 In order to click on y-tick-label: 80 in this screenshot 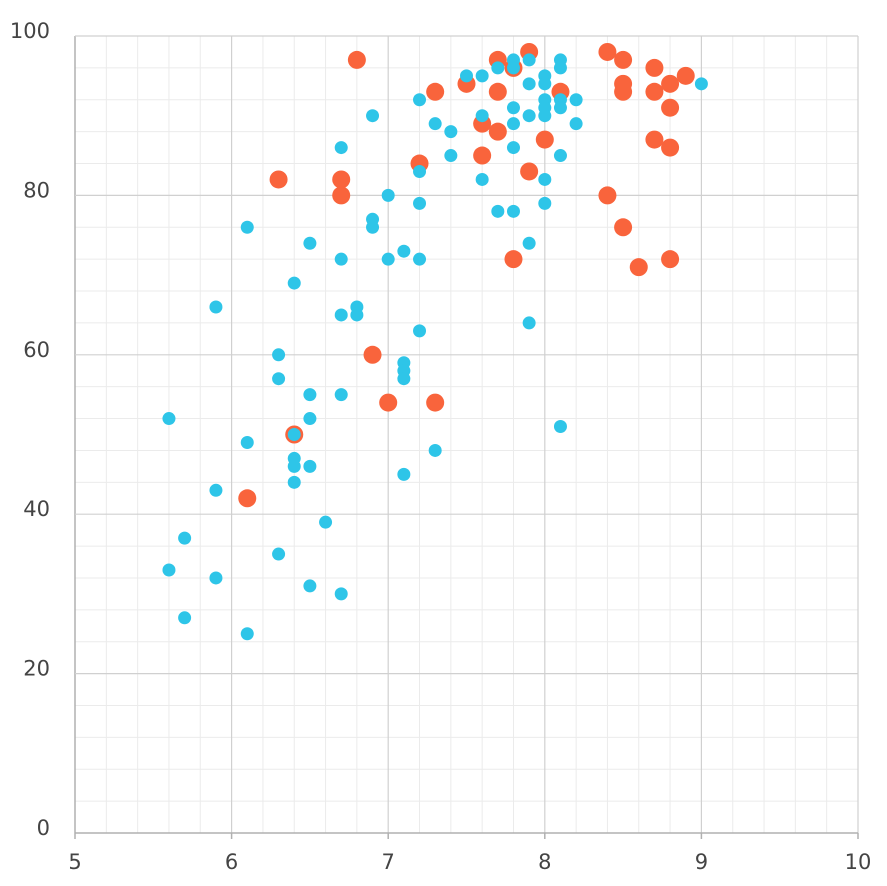, I will do `click(36, 190)`.